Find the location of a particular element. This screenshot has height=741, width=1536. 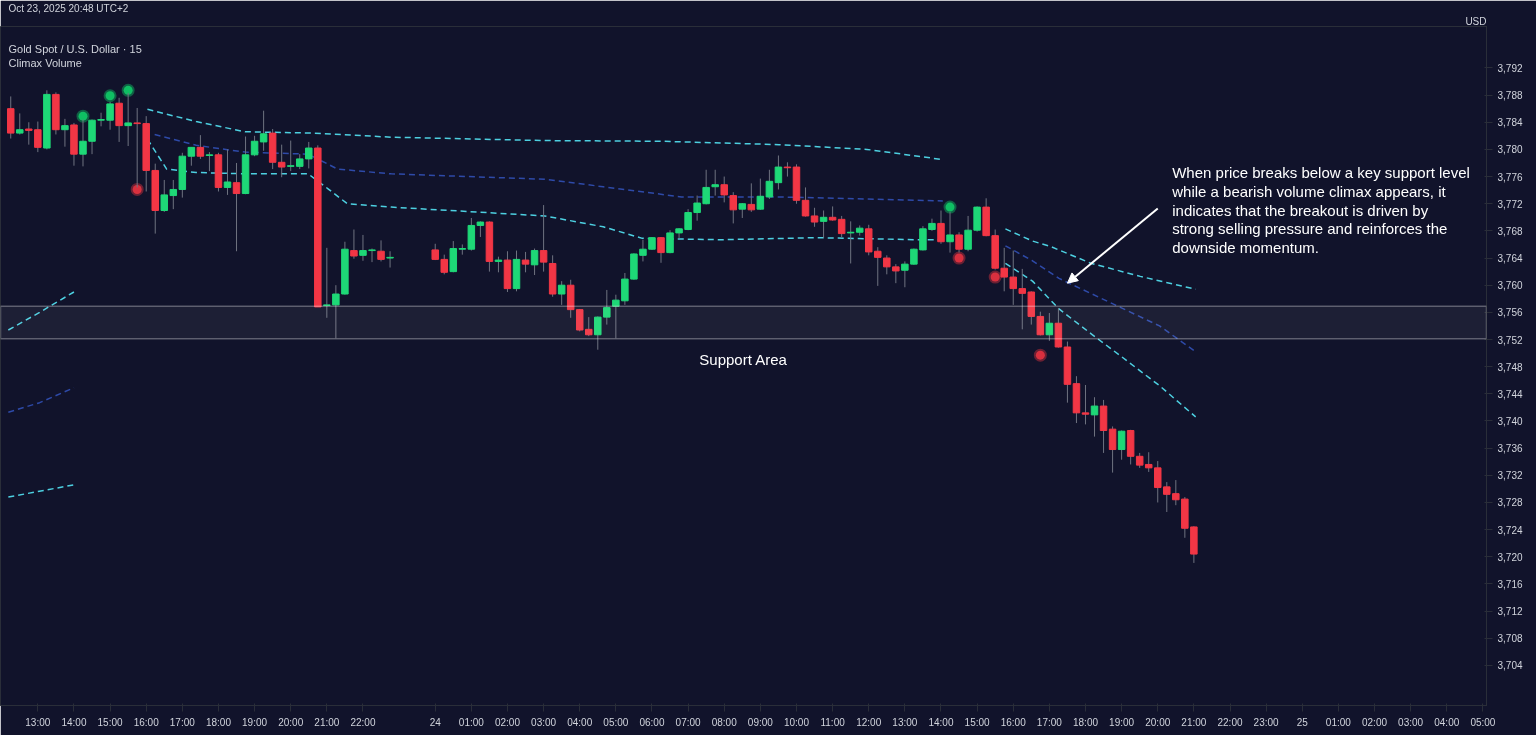

y-tick-label: 3,776 is located at coordinates (1510, 177).